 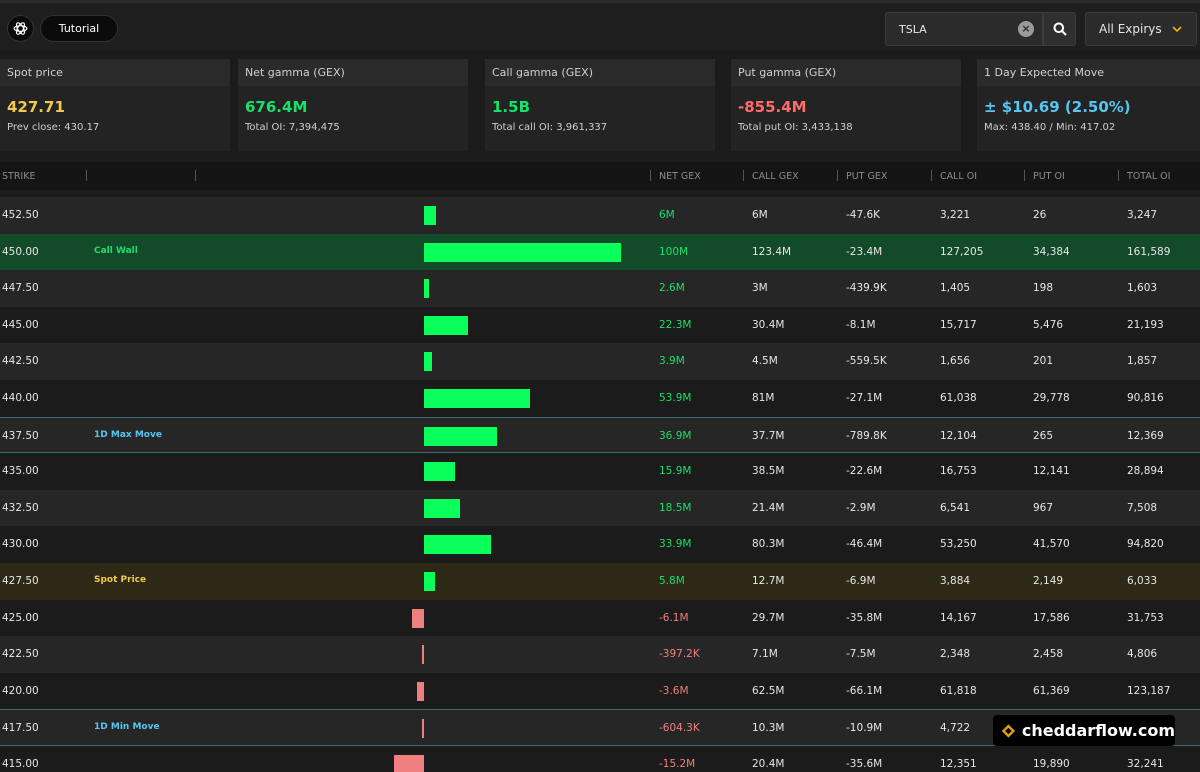 What do you see at coordinates (1145, 324) in the screenshot?
I see `cell-total-oi: 21,193` at bounding box center [1145, 324].